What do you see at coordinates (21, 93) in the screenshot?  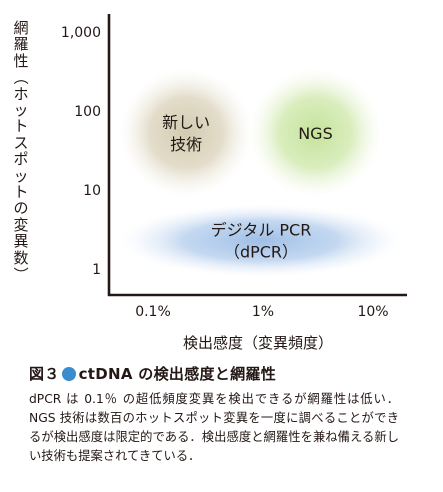 I see `y-axis-label-char: ホ` at bounding box center [21, 93].